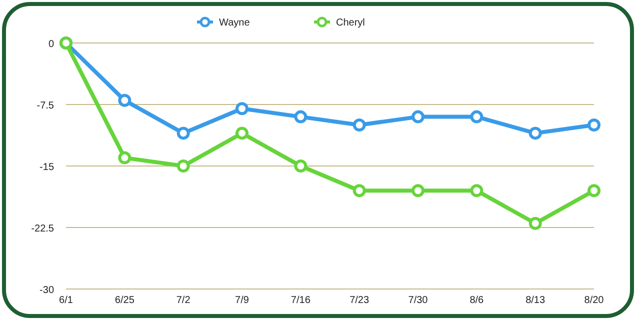 Image resolution: width=636 pixels, height=320 pixels. I want to click on y-tick-label: 0, so click(51, 44).